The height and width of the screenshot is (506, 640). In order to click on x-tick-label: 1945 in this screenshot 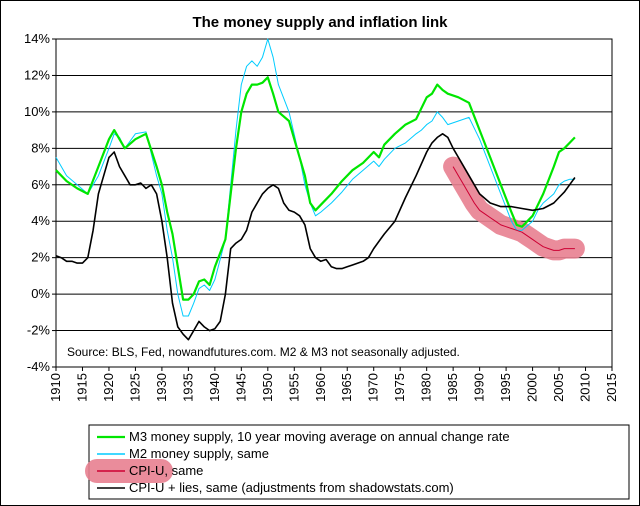, I will do `click(240, 387)`.